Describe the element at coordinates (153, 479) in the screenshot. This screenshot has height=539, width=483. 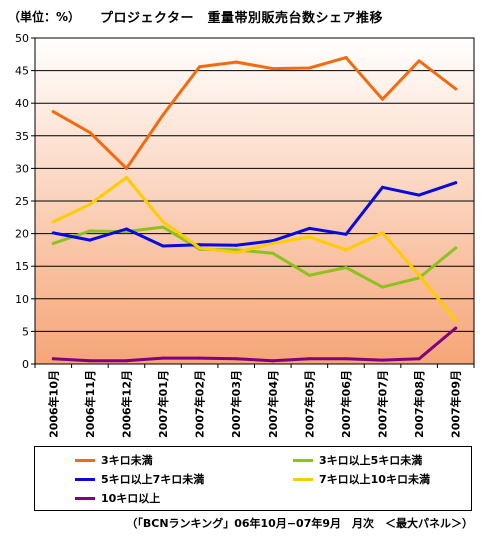
I see `legend-label-2: 5キロ以上7キロ未満` at that location.